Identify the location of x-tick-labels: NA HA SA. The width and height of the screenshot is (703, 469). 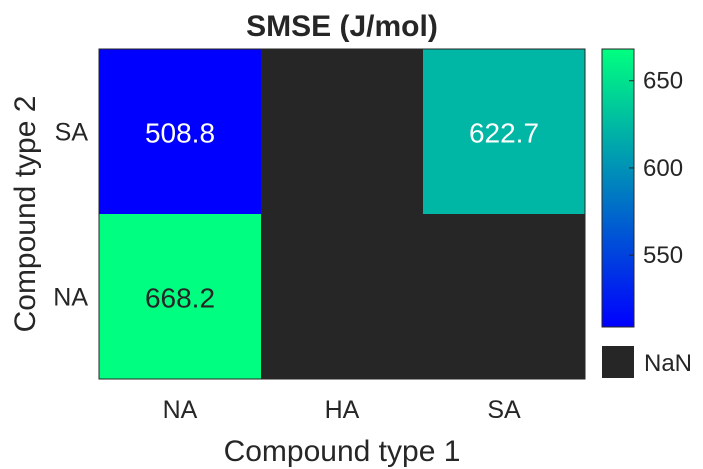
(342, 410).